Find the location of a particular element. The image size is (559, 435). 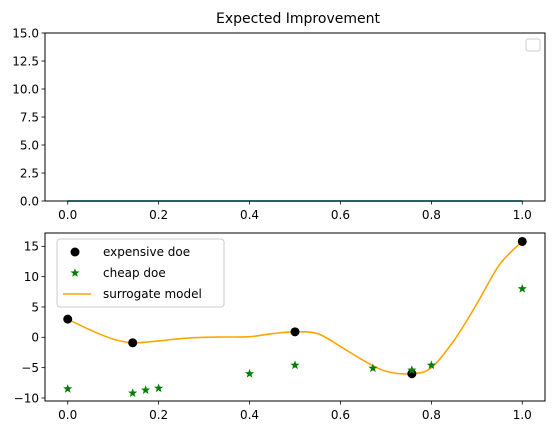

y-tick-label: 5.0 is located at coordinates (29, 145).